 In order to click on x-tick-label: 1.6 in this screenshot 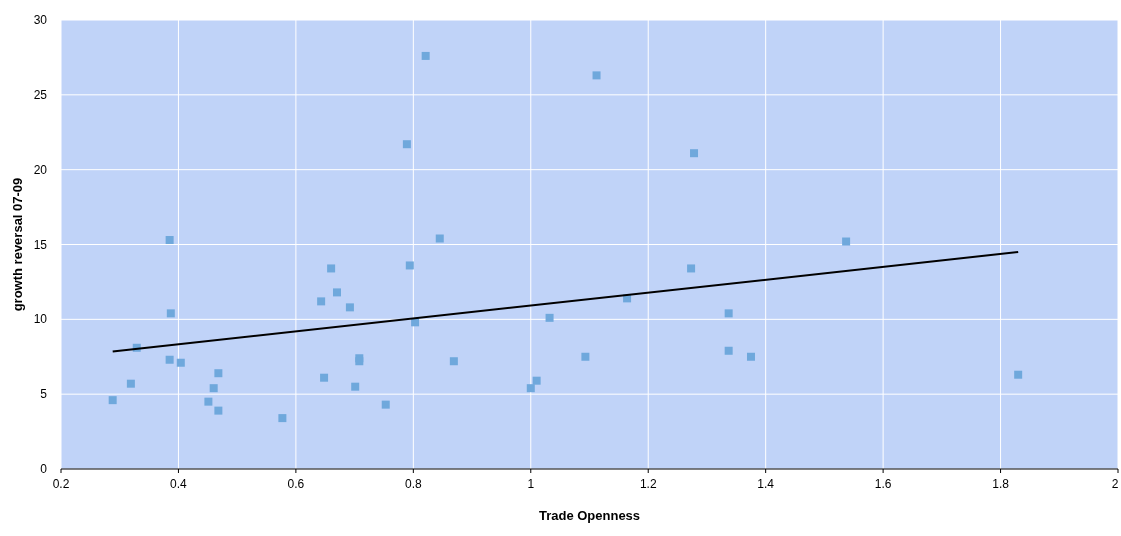, I will do `click(883, 484)`.